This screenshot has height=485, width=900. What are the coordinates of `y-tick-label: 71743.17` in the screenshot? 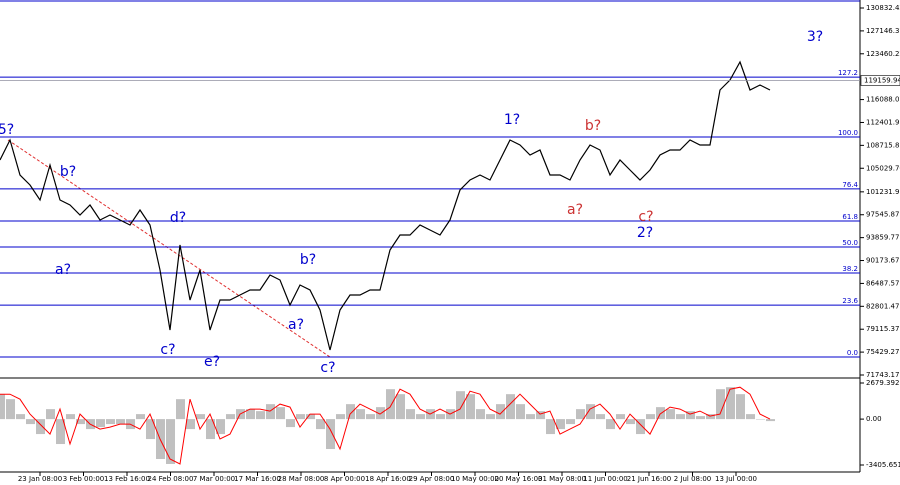 It's located at (882, 375).